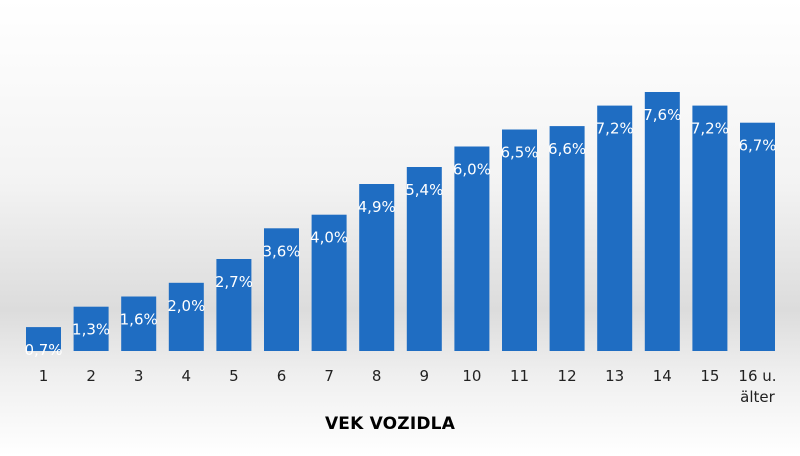 The image size is (800, 456). What do you see at coordinates (710, 129) in the screenshot?
I see `data-label-15: 7,2%` at bounding box center [710, 129].